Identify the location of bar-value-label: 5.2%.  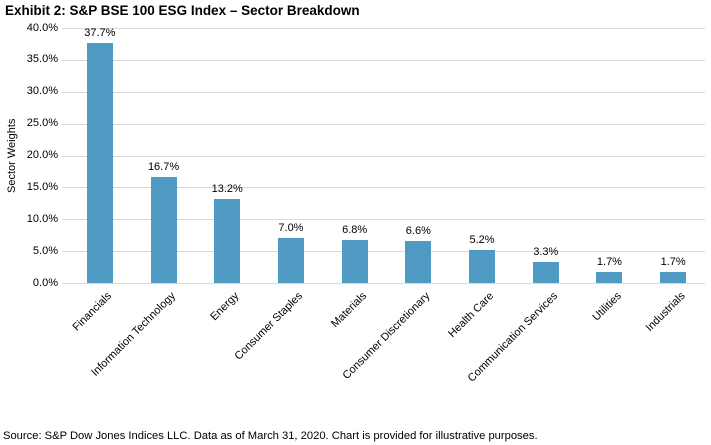
(482, 239).